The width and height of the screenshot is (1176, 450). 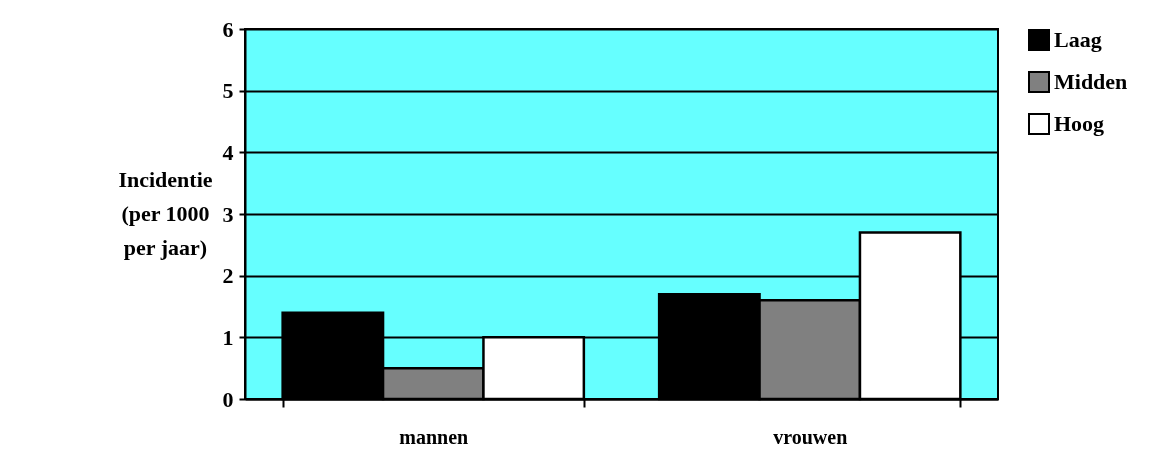 What do you see at coordinates (810, 436) in the screenshot?
I see `x-tick-label: vrouwen` at bounding box center [810, 436].